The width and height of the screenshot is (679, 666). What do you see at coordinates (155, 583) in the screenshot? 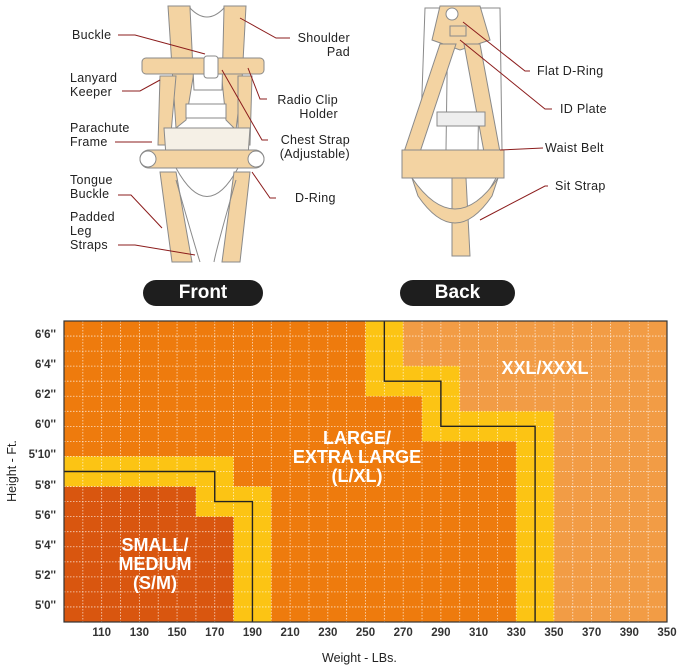
I see `label-line: (S/M)` at bounding box center [155, 583].